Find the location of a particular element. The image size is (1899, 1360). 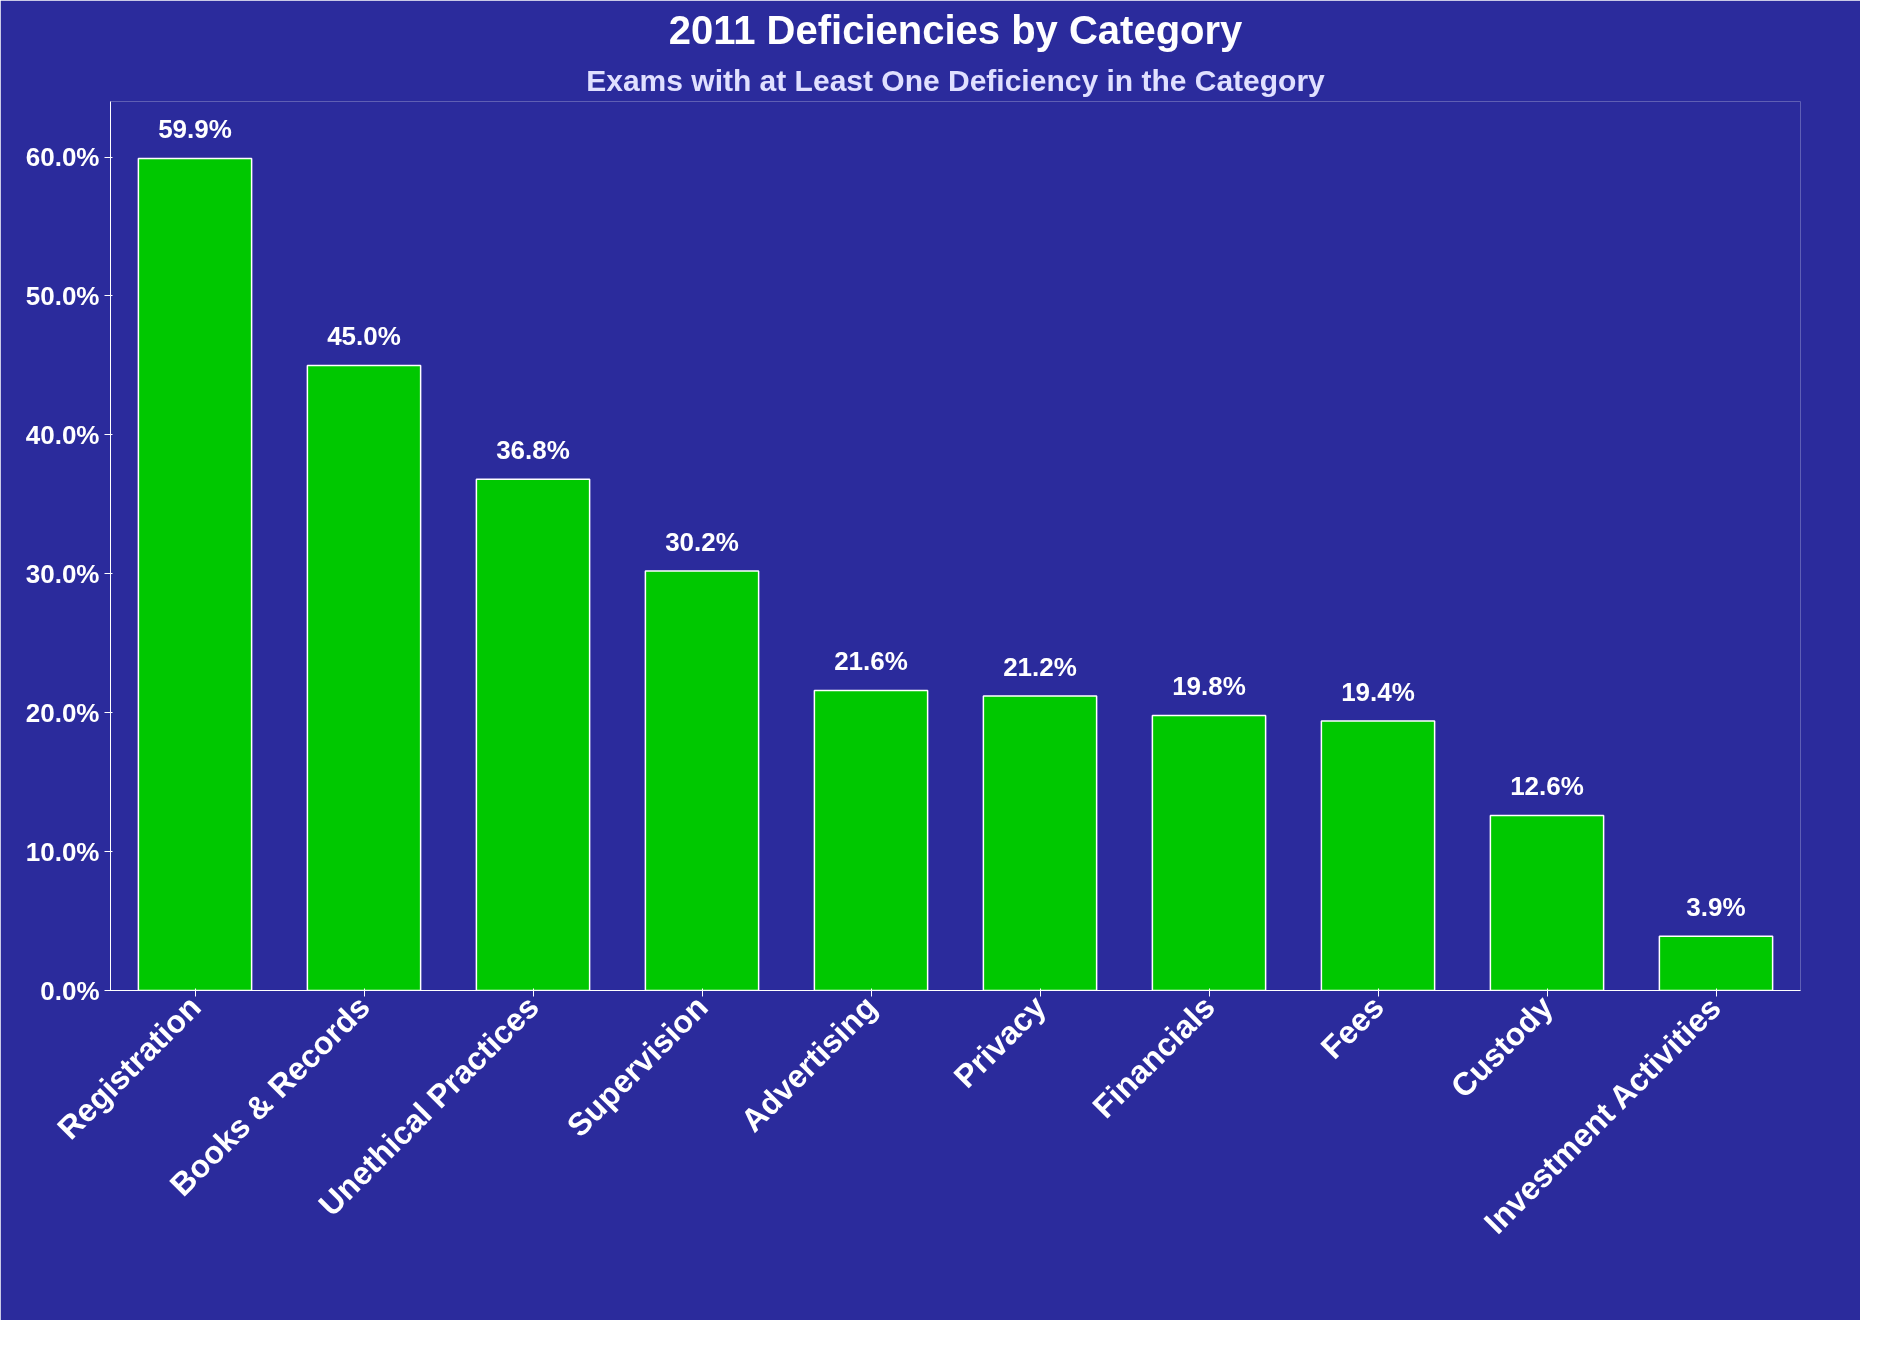

data-label: 30.2% is located at coordinates (702, 542).